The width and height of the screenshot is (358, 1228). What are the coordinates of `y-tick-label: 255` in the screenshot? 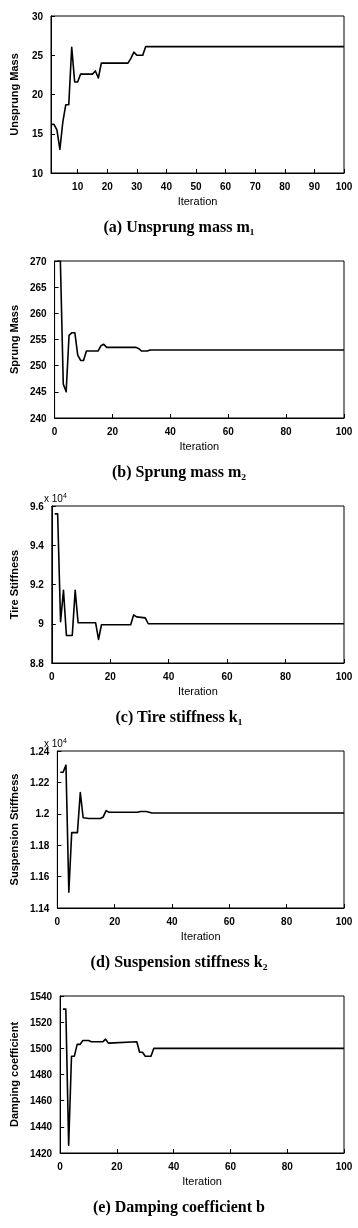 It's located at (38, 339).